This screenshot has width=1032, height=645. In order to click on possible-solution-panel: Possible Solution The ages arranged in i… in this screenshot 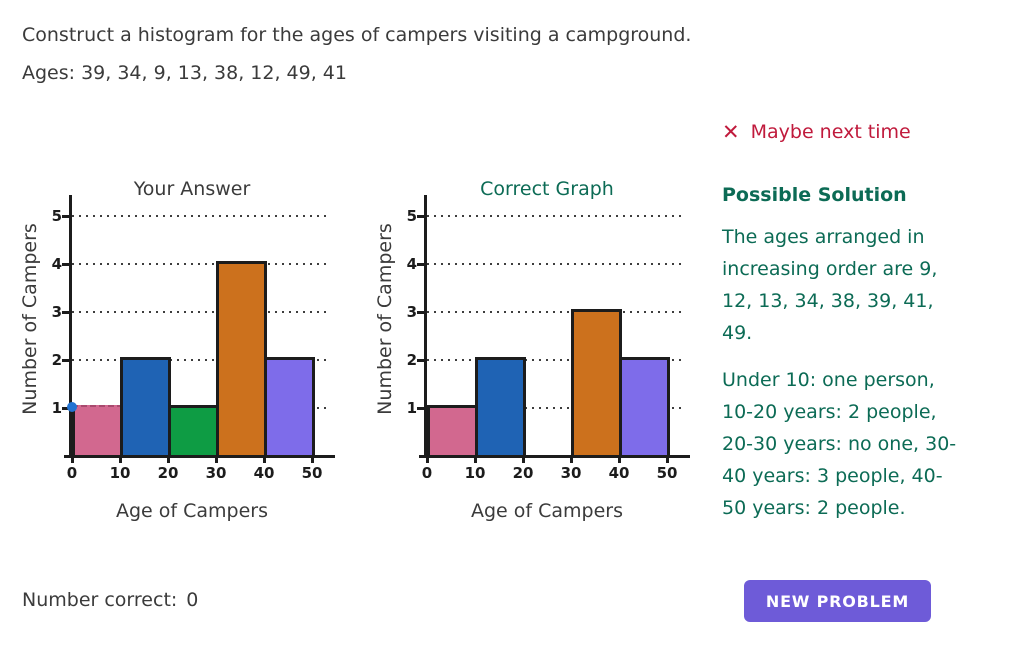, I will do `click(841, 354)`.